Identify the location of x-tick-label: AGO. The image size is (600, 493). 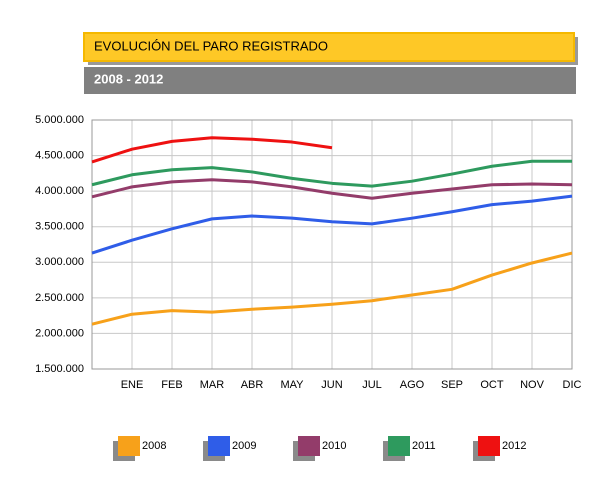
(412, 385).